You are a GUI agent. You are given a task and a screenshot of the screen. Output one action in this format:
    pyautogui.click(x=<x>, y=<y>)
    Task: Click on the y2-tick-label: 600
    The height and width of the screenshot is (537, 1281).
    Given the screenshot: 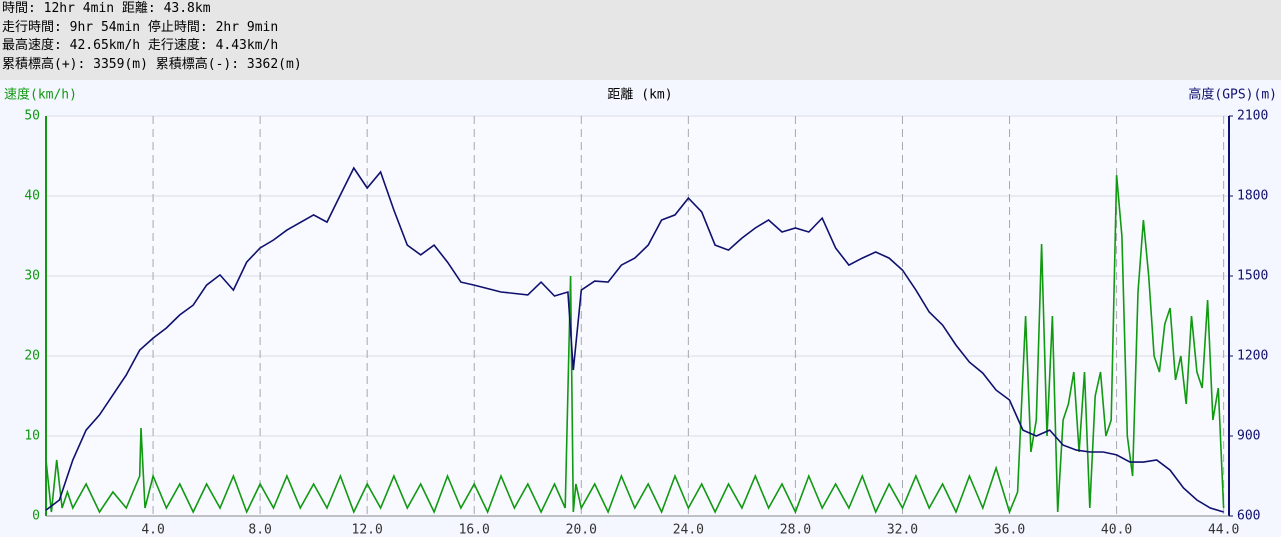 What is the action you would take?
    pyautogui.click(x=1248, y=516)
    